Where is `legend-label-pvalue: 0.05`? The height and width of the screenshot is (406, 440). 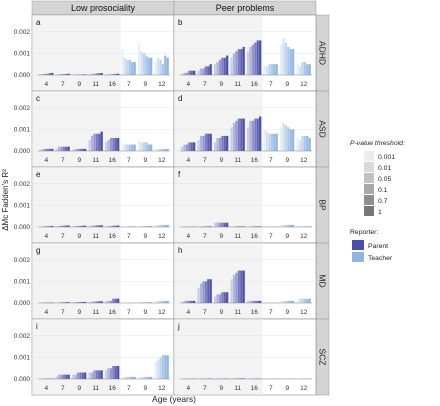 legend-label-pvalue: 0.05 is located at coordinates (384, 179).